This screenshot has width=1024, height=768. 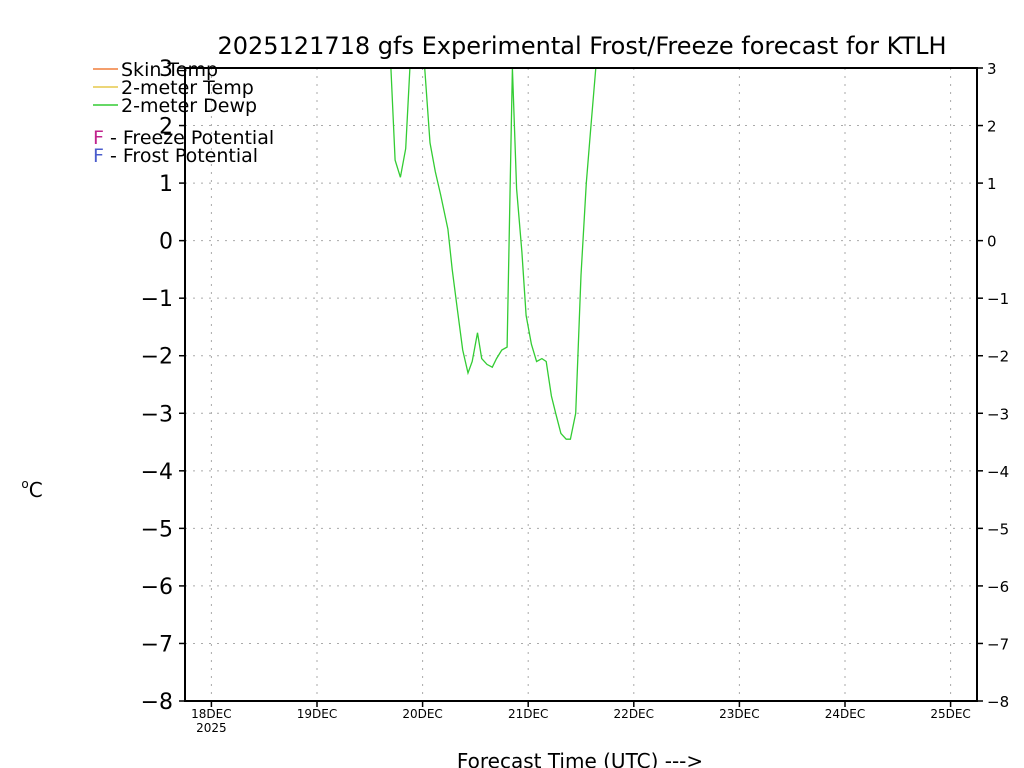 What do you see at coordinates (157, 357) in the screenshot?
I see `y-tick-label-left: −2` at bounding box center [157, 357].